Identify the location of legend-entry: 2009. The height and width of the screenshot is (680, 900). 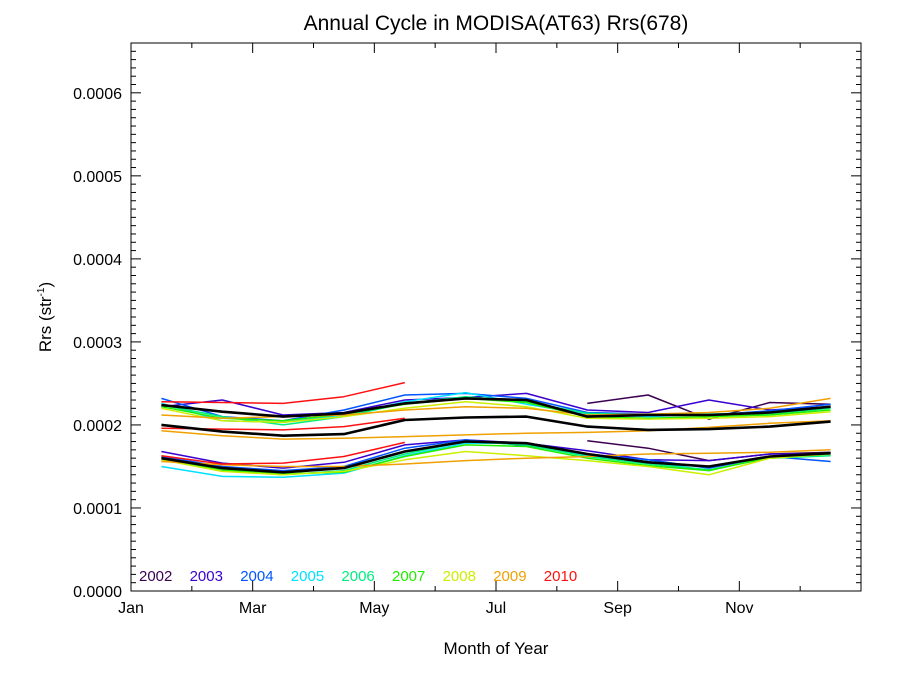
(509, 576).